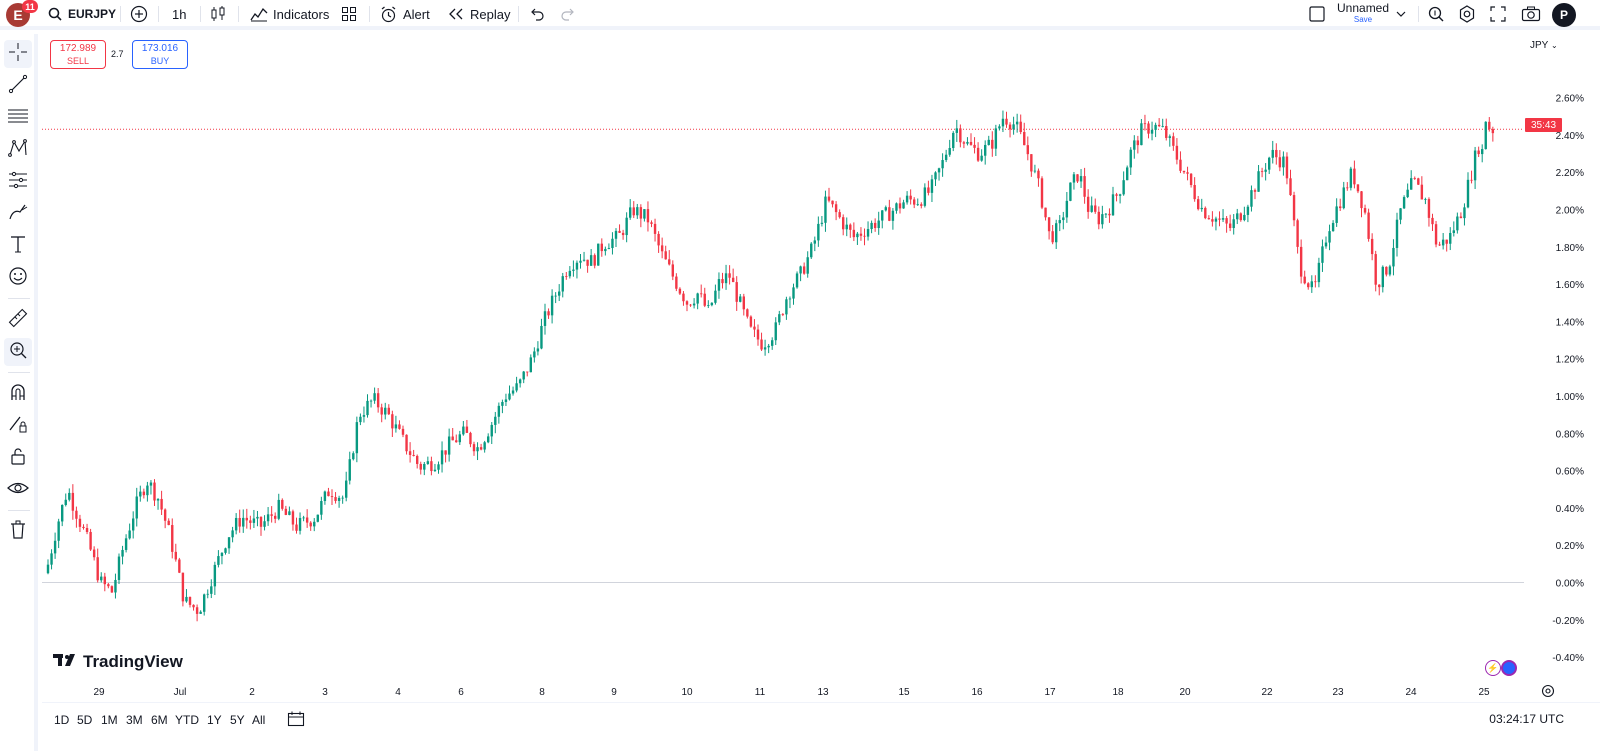  What do you see at coordinates (289, 14) in the screenshot?
I see `indicators-button: Indicators` at bounding box center [289, 14].